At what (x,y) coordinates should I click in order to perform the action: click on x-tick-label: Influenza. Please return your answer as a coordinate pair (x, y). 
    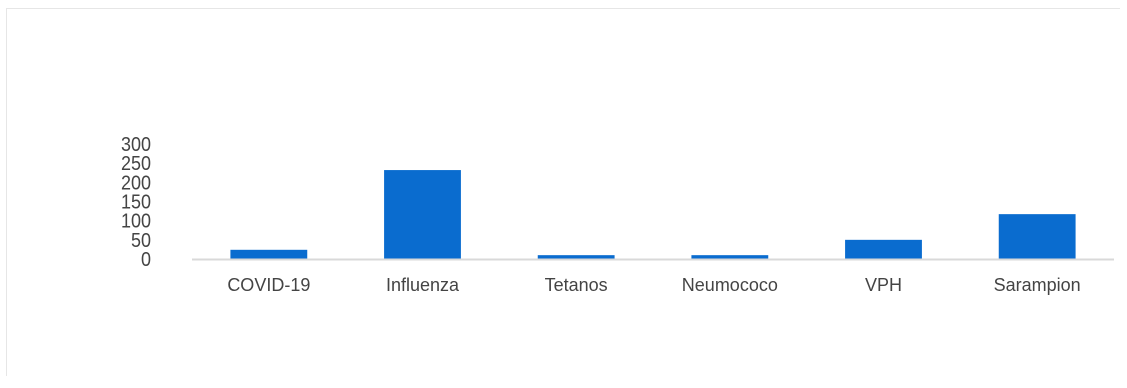
    Looking at the image, I should click on (423, 285).